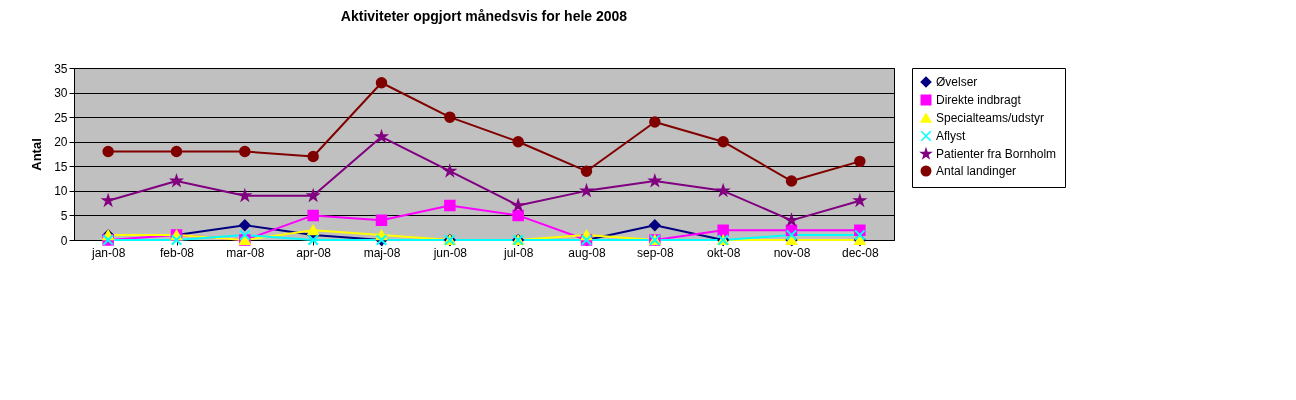  Describe the element at coordinates (61, 191) in the screenshot. I see `y-tick-label: 10` at that location.